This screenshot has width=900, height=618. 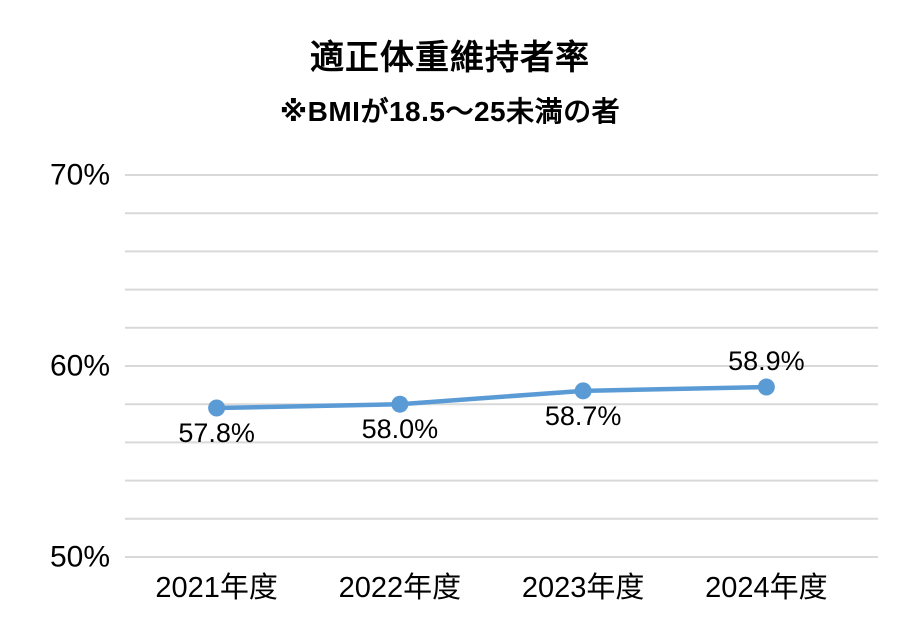 I want to click on x-axis-label: 2023年度, so click(x=583, y=587).